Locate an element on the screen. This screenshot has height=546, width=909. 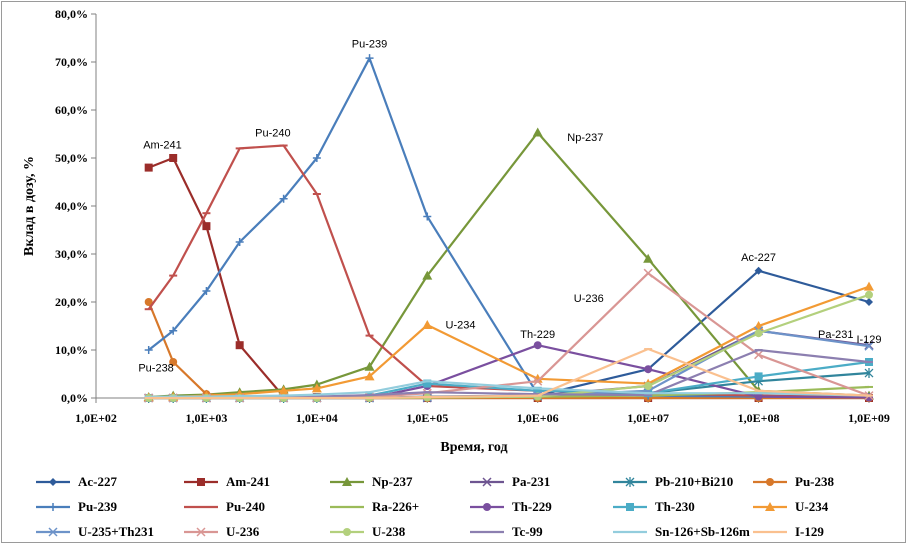
annotation-label: Pa-231 is located at coordinates (835, 335).